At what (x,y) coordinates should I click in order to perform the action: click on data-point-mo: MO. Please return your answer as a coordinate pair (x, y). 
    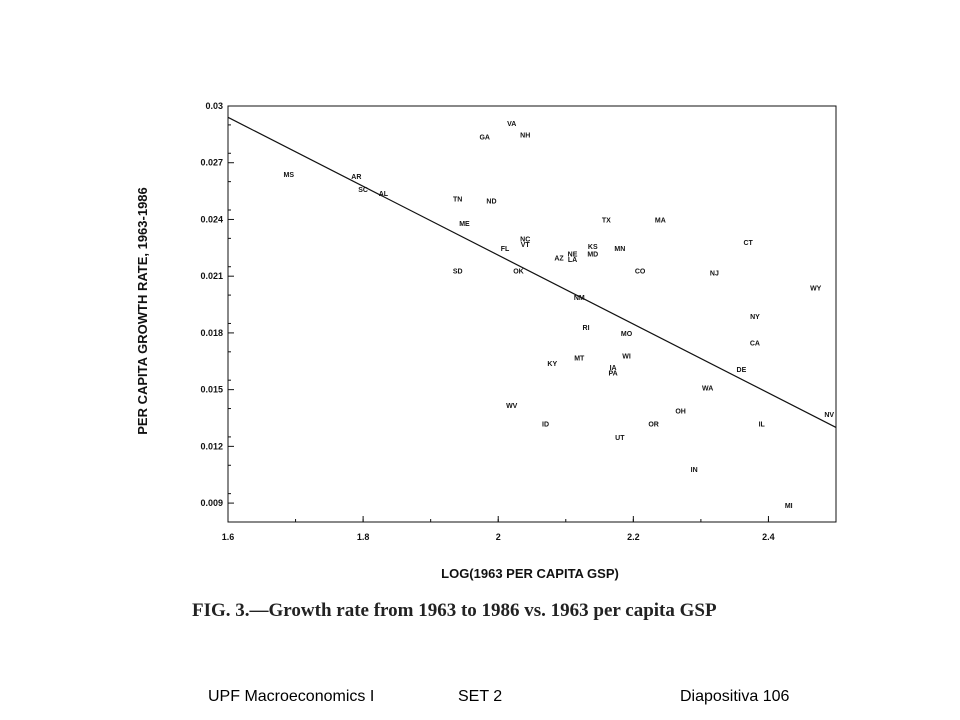
    Looking at the image, I should click on (627, 334).